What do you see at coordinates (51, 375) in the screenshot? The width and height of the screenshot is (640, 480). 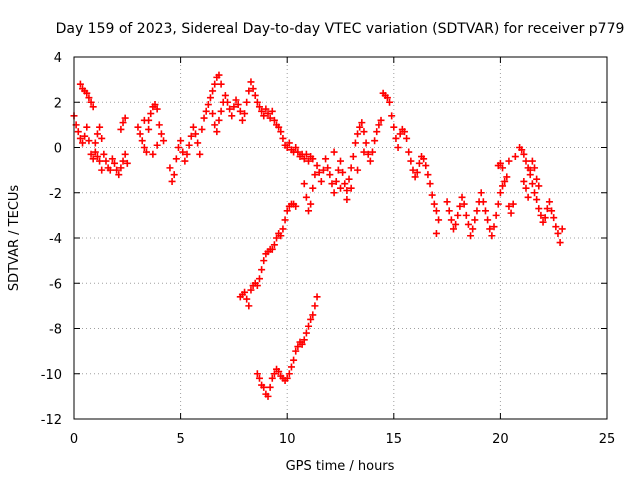 I see `y-tick-label: -10` at bounding box center [51, 375].